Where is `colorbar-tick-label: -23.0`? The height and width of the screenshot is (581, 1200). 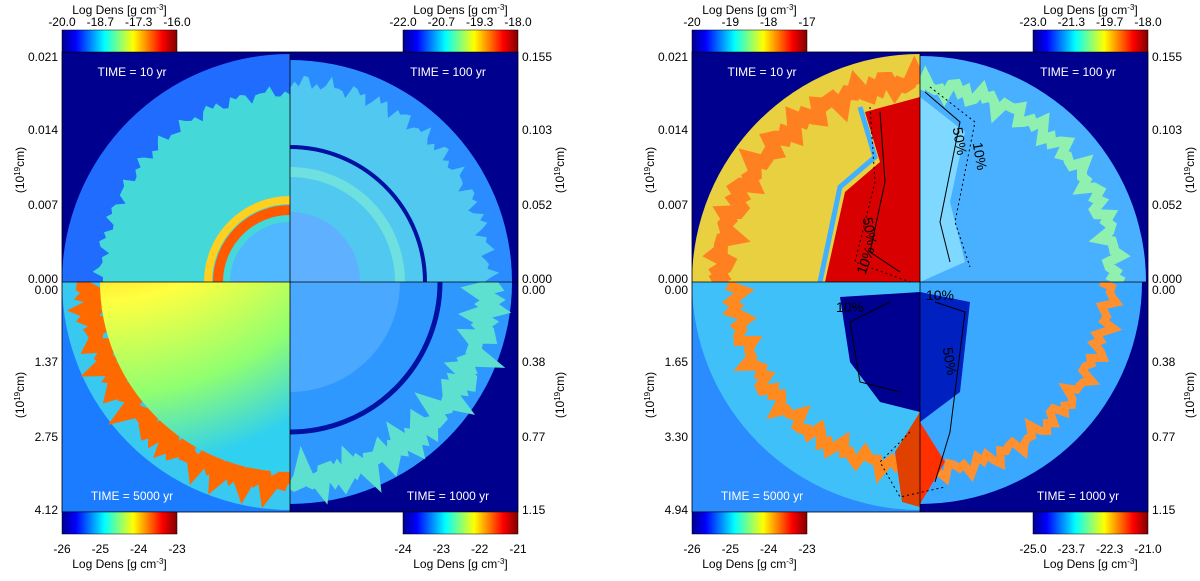
colorbar-tick-label: -23.0 is located at coordinates (1033, 22).